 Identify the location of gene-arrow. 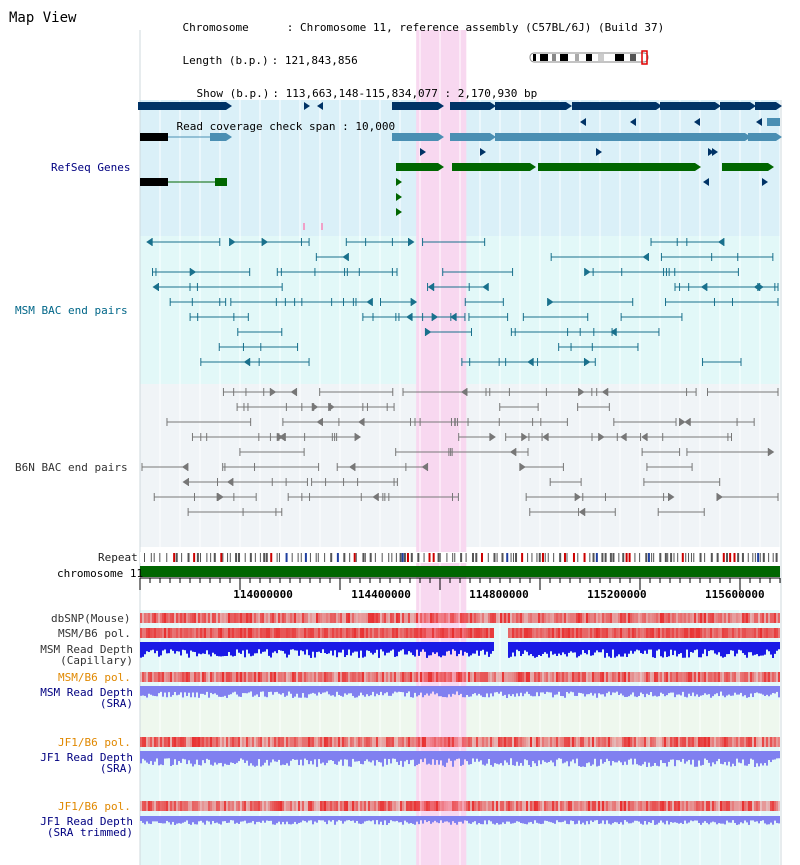
(423, 152).